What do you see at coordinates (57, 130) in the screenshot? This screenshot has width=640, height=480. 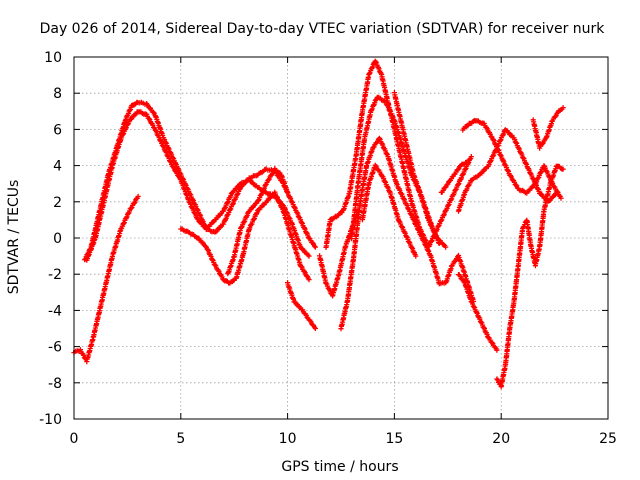 I see `y-tick-label: 6` at bounding box center [57, 130].